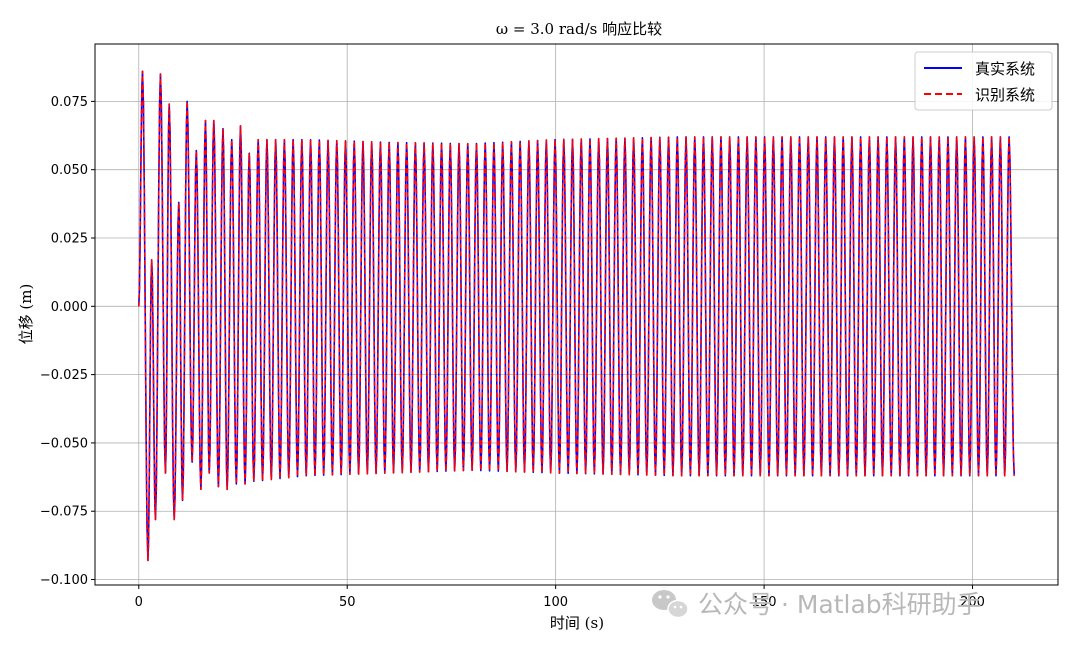 The height and width of the screenshot is (648, 1080). I want to click on y-tick-label: −0.100, so click(64, 580).